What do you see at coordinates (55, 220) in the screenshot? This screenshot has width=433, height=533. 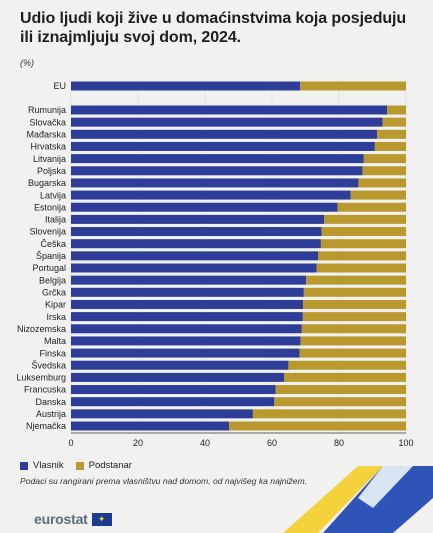 I see `category-label: Italija` at bounding box center [55, 220].